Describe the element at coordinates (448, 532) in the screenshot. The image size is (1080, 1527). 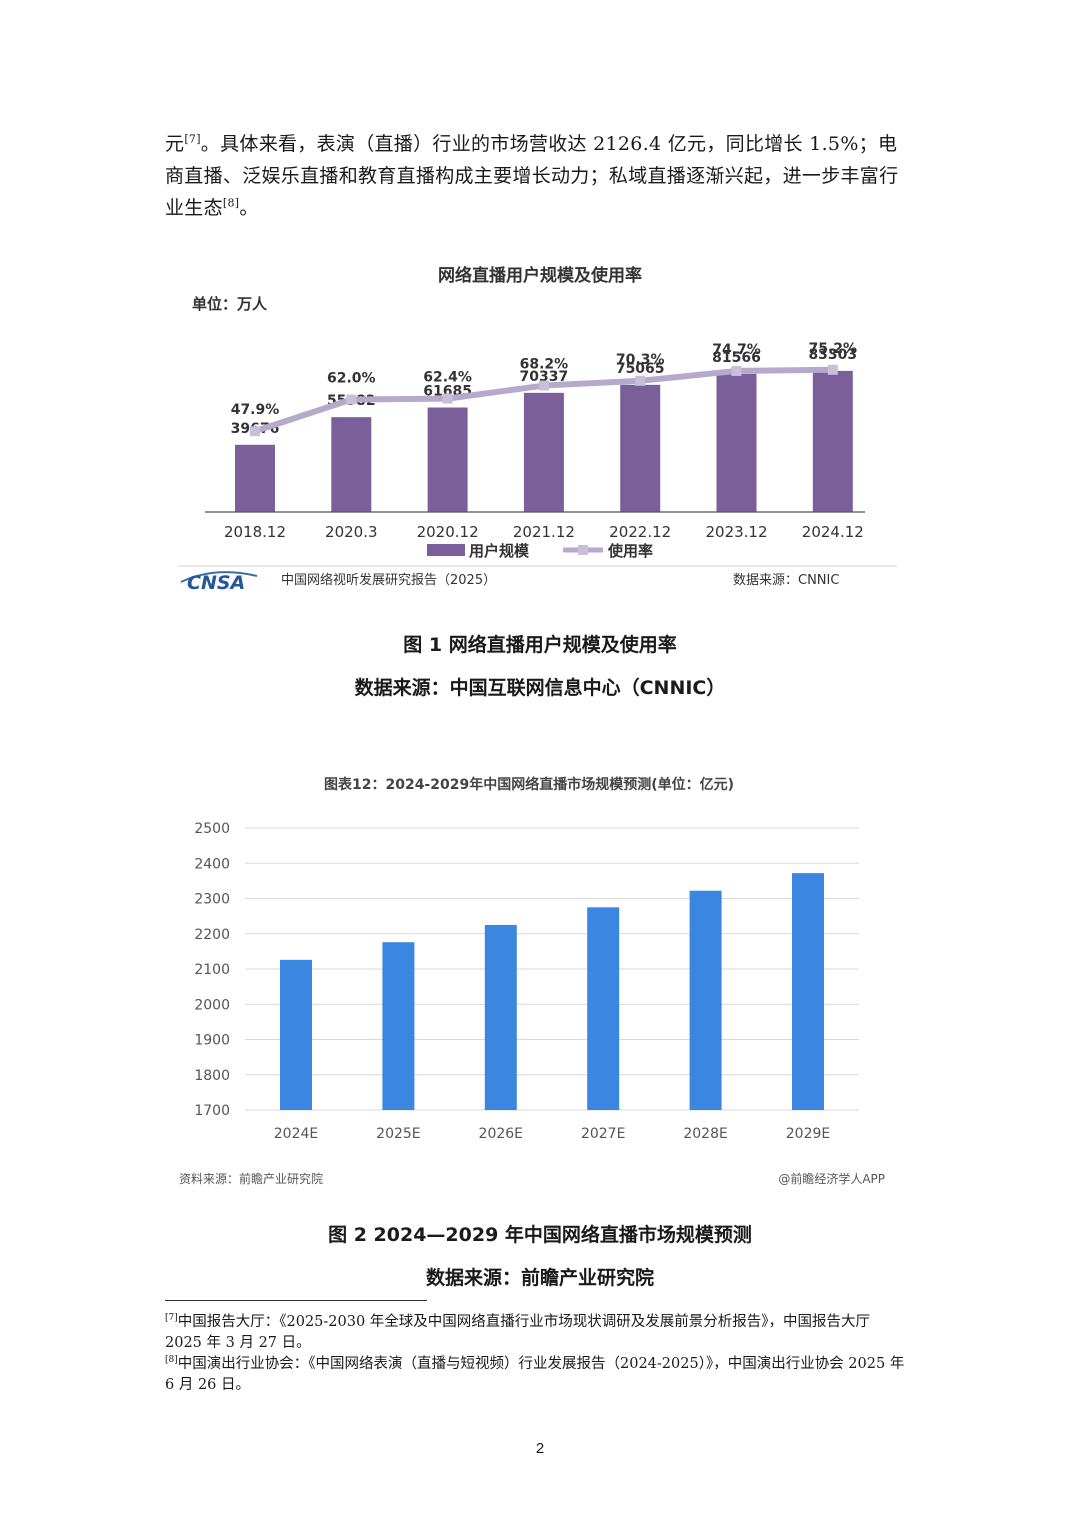
I see `chart1-x-tick-2020.12: 2020.12` at that location.